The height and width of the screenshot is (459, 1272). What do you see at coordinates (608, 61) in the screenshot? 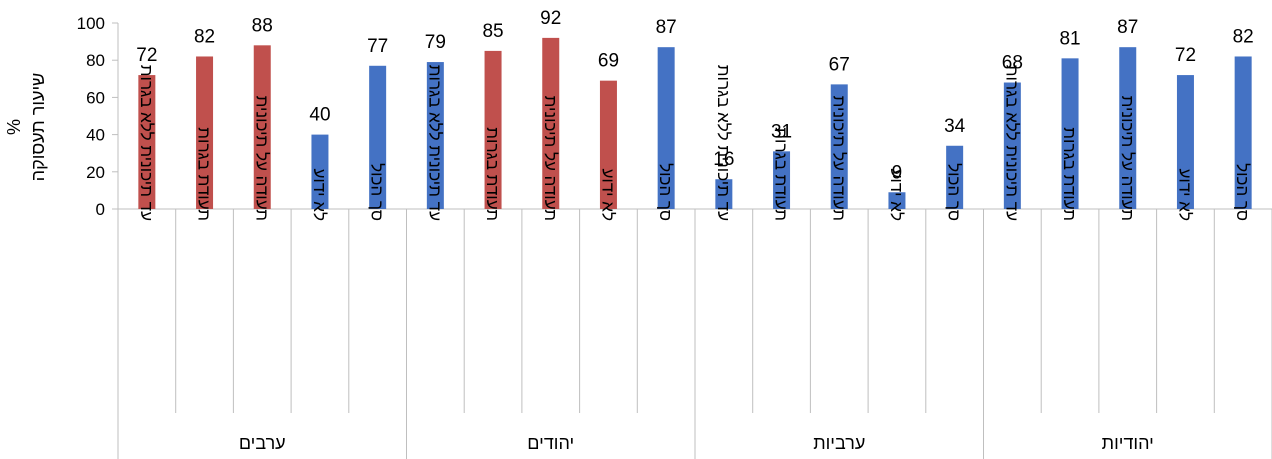
I see `bar-value-label: 69` at bounding box center [608, 61].